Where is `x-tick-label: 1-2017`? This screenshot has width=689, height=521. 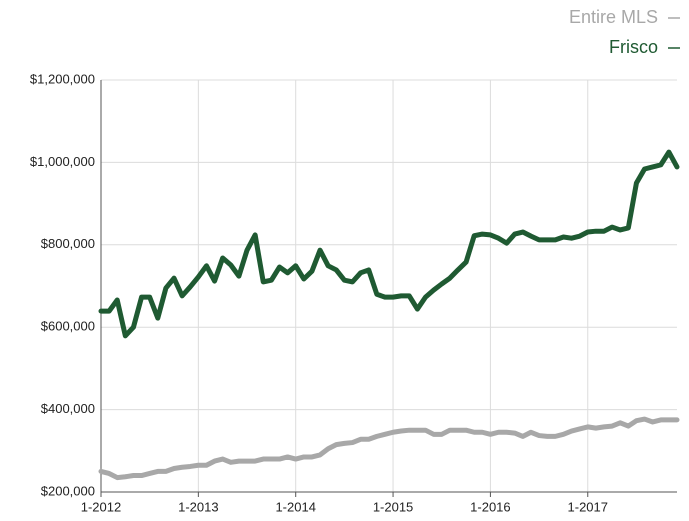 x-tick-label: 1-2017 is located at coordinates (588, 506).